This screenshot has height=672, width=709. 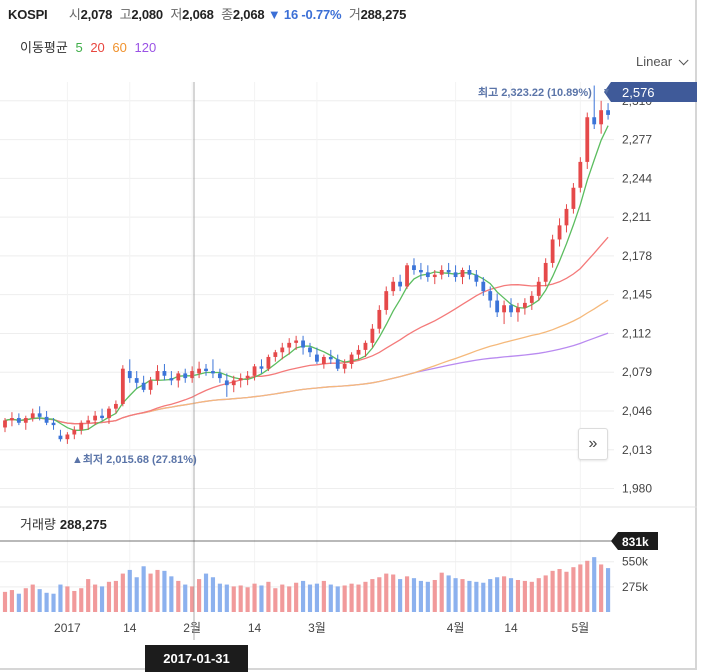 What do you see at coordinates (636, 333) in the screenshot?
I see `price-tick-label: 2,112` at bounding box center [636, 333].